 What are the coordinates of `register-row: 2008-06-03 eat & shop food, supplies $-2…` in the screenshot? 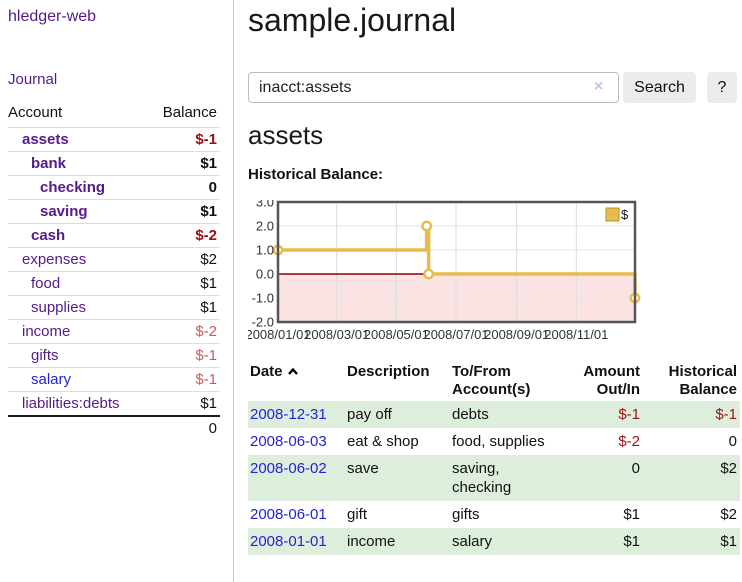 It's located at (494, 441).